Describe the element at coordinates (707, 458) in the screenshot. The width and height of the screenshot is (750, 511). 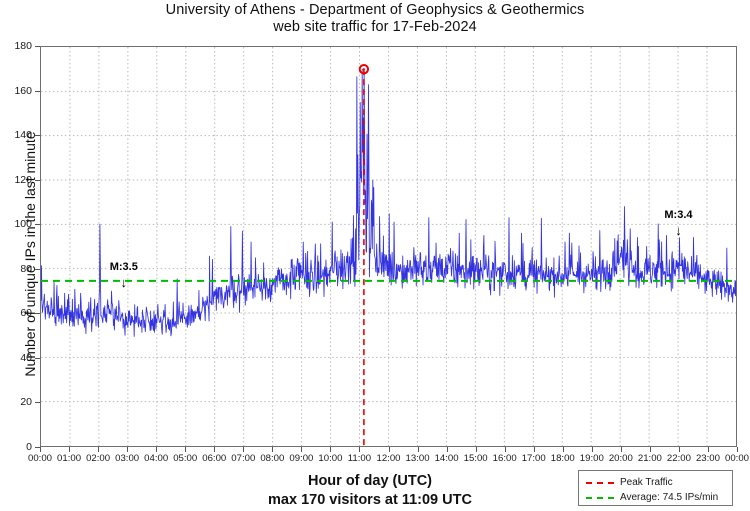
I see `x-tick-label: 23:00` at that location.